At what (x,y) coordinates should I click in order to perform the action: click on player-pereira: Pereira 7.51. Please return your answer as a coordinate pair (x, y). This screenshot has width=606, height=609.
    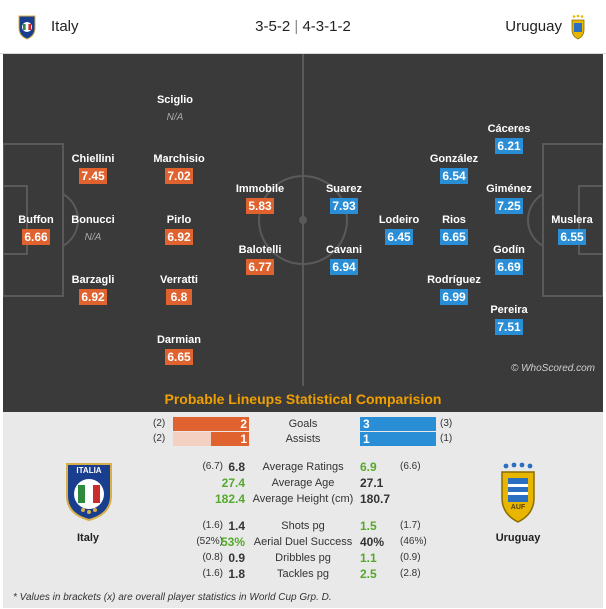
    Looking at the image, I should click on (509, 319).